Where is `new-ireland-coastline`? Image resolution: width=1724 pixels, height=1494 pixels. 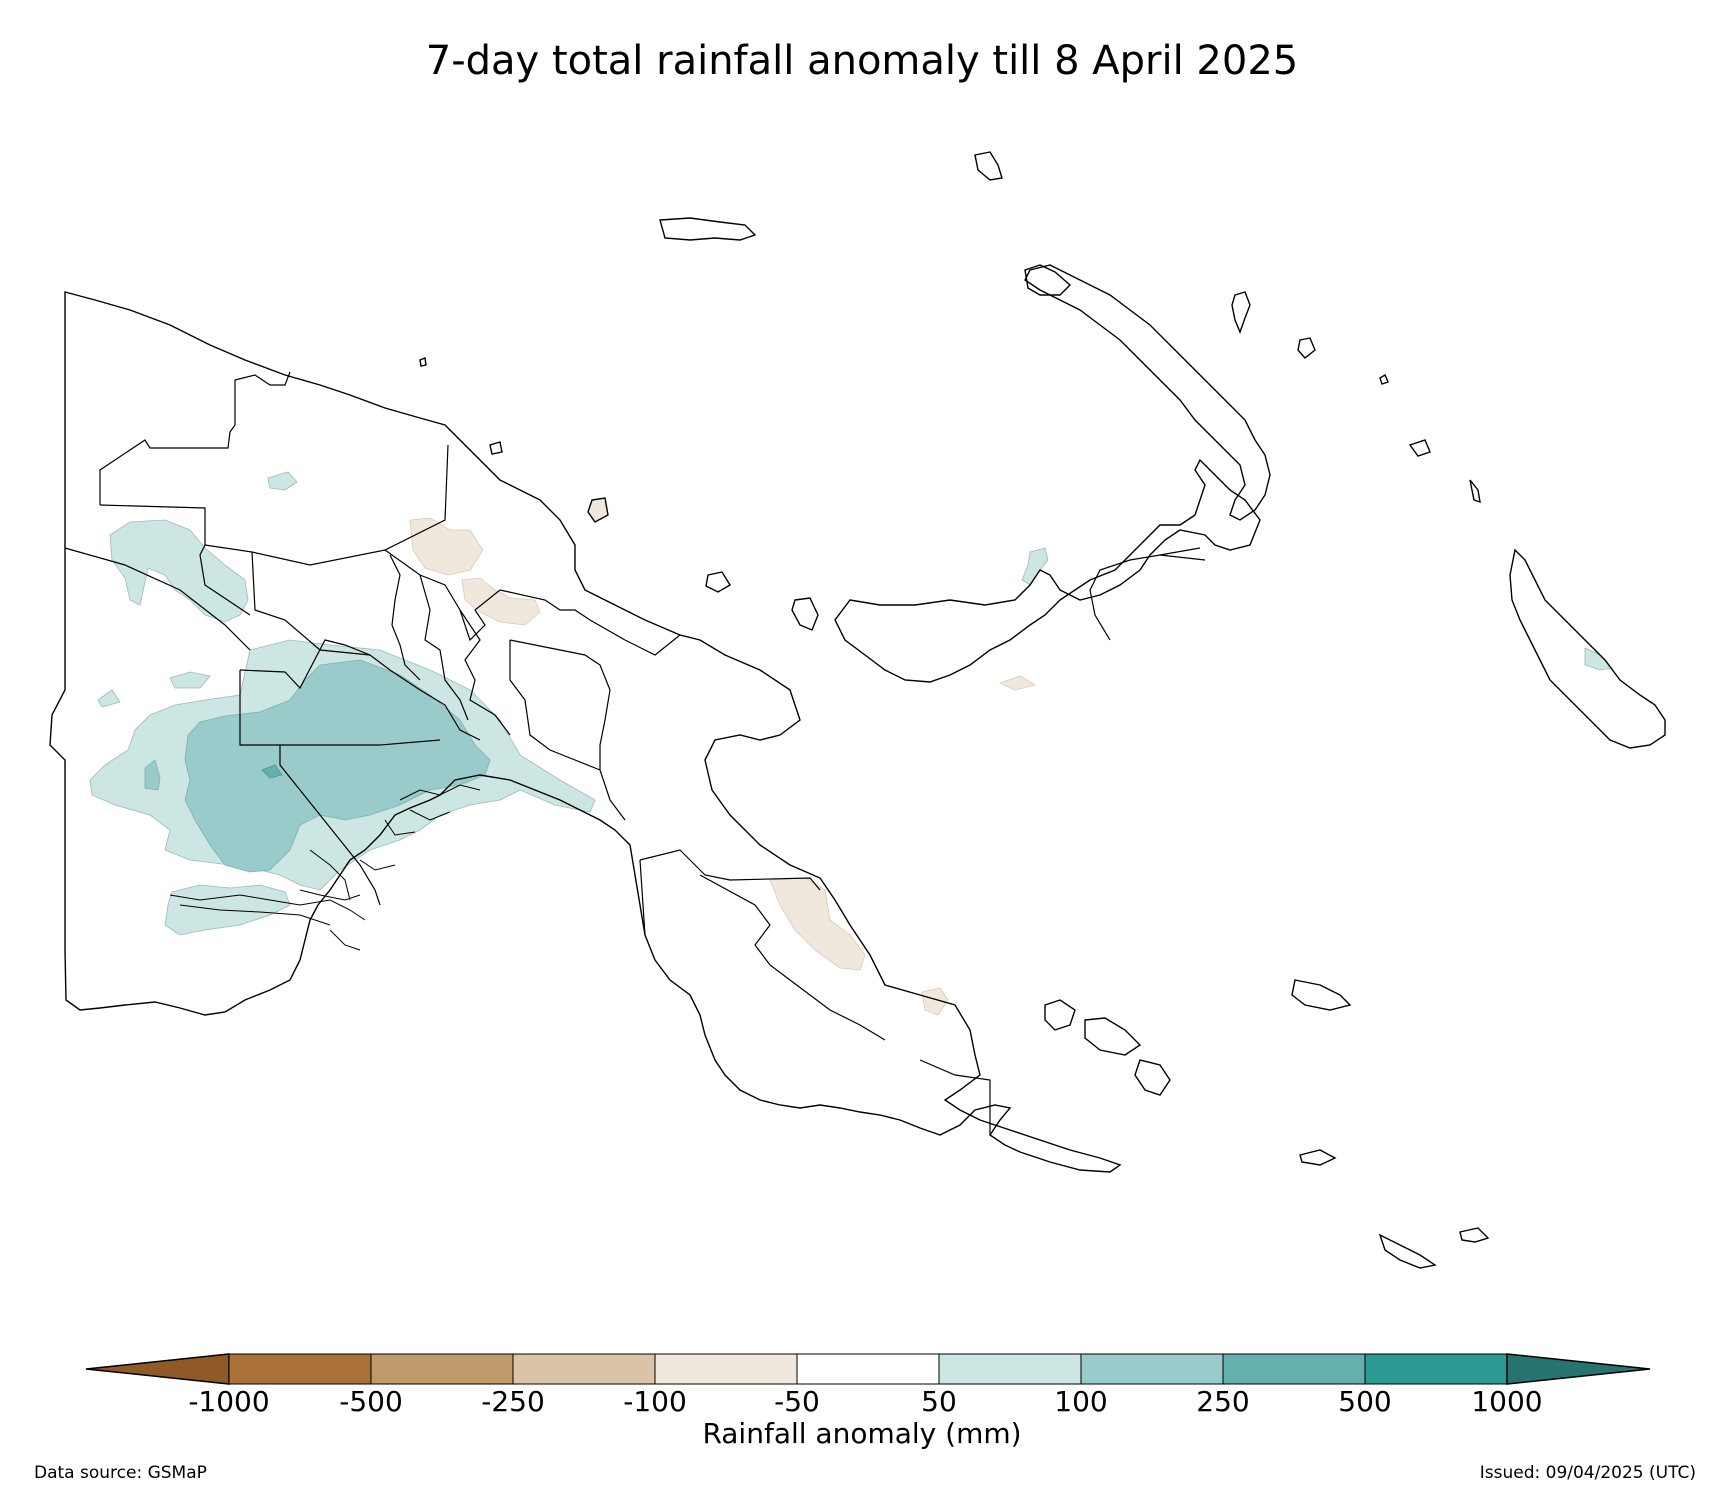 new-ireland-coastline is located at coordinates (1147, 392).